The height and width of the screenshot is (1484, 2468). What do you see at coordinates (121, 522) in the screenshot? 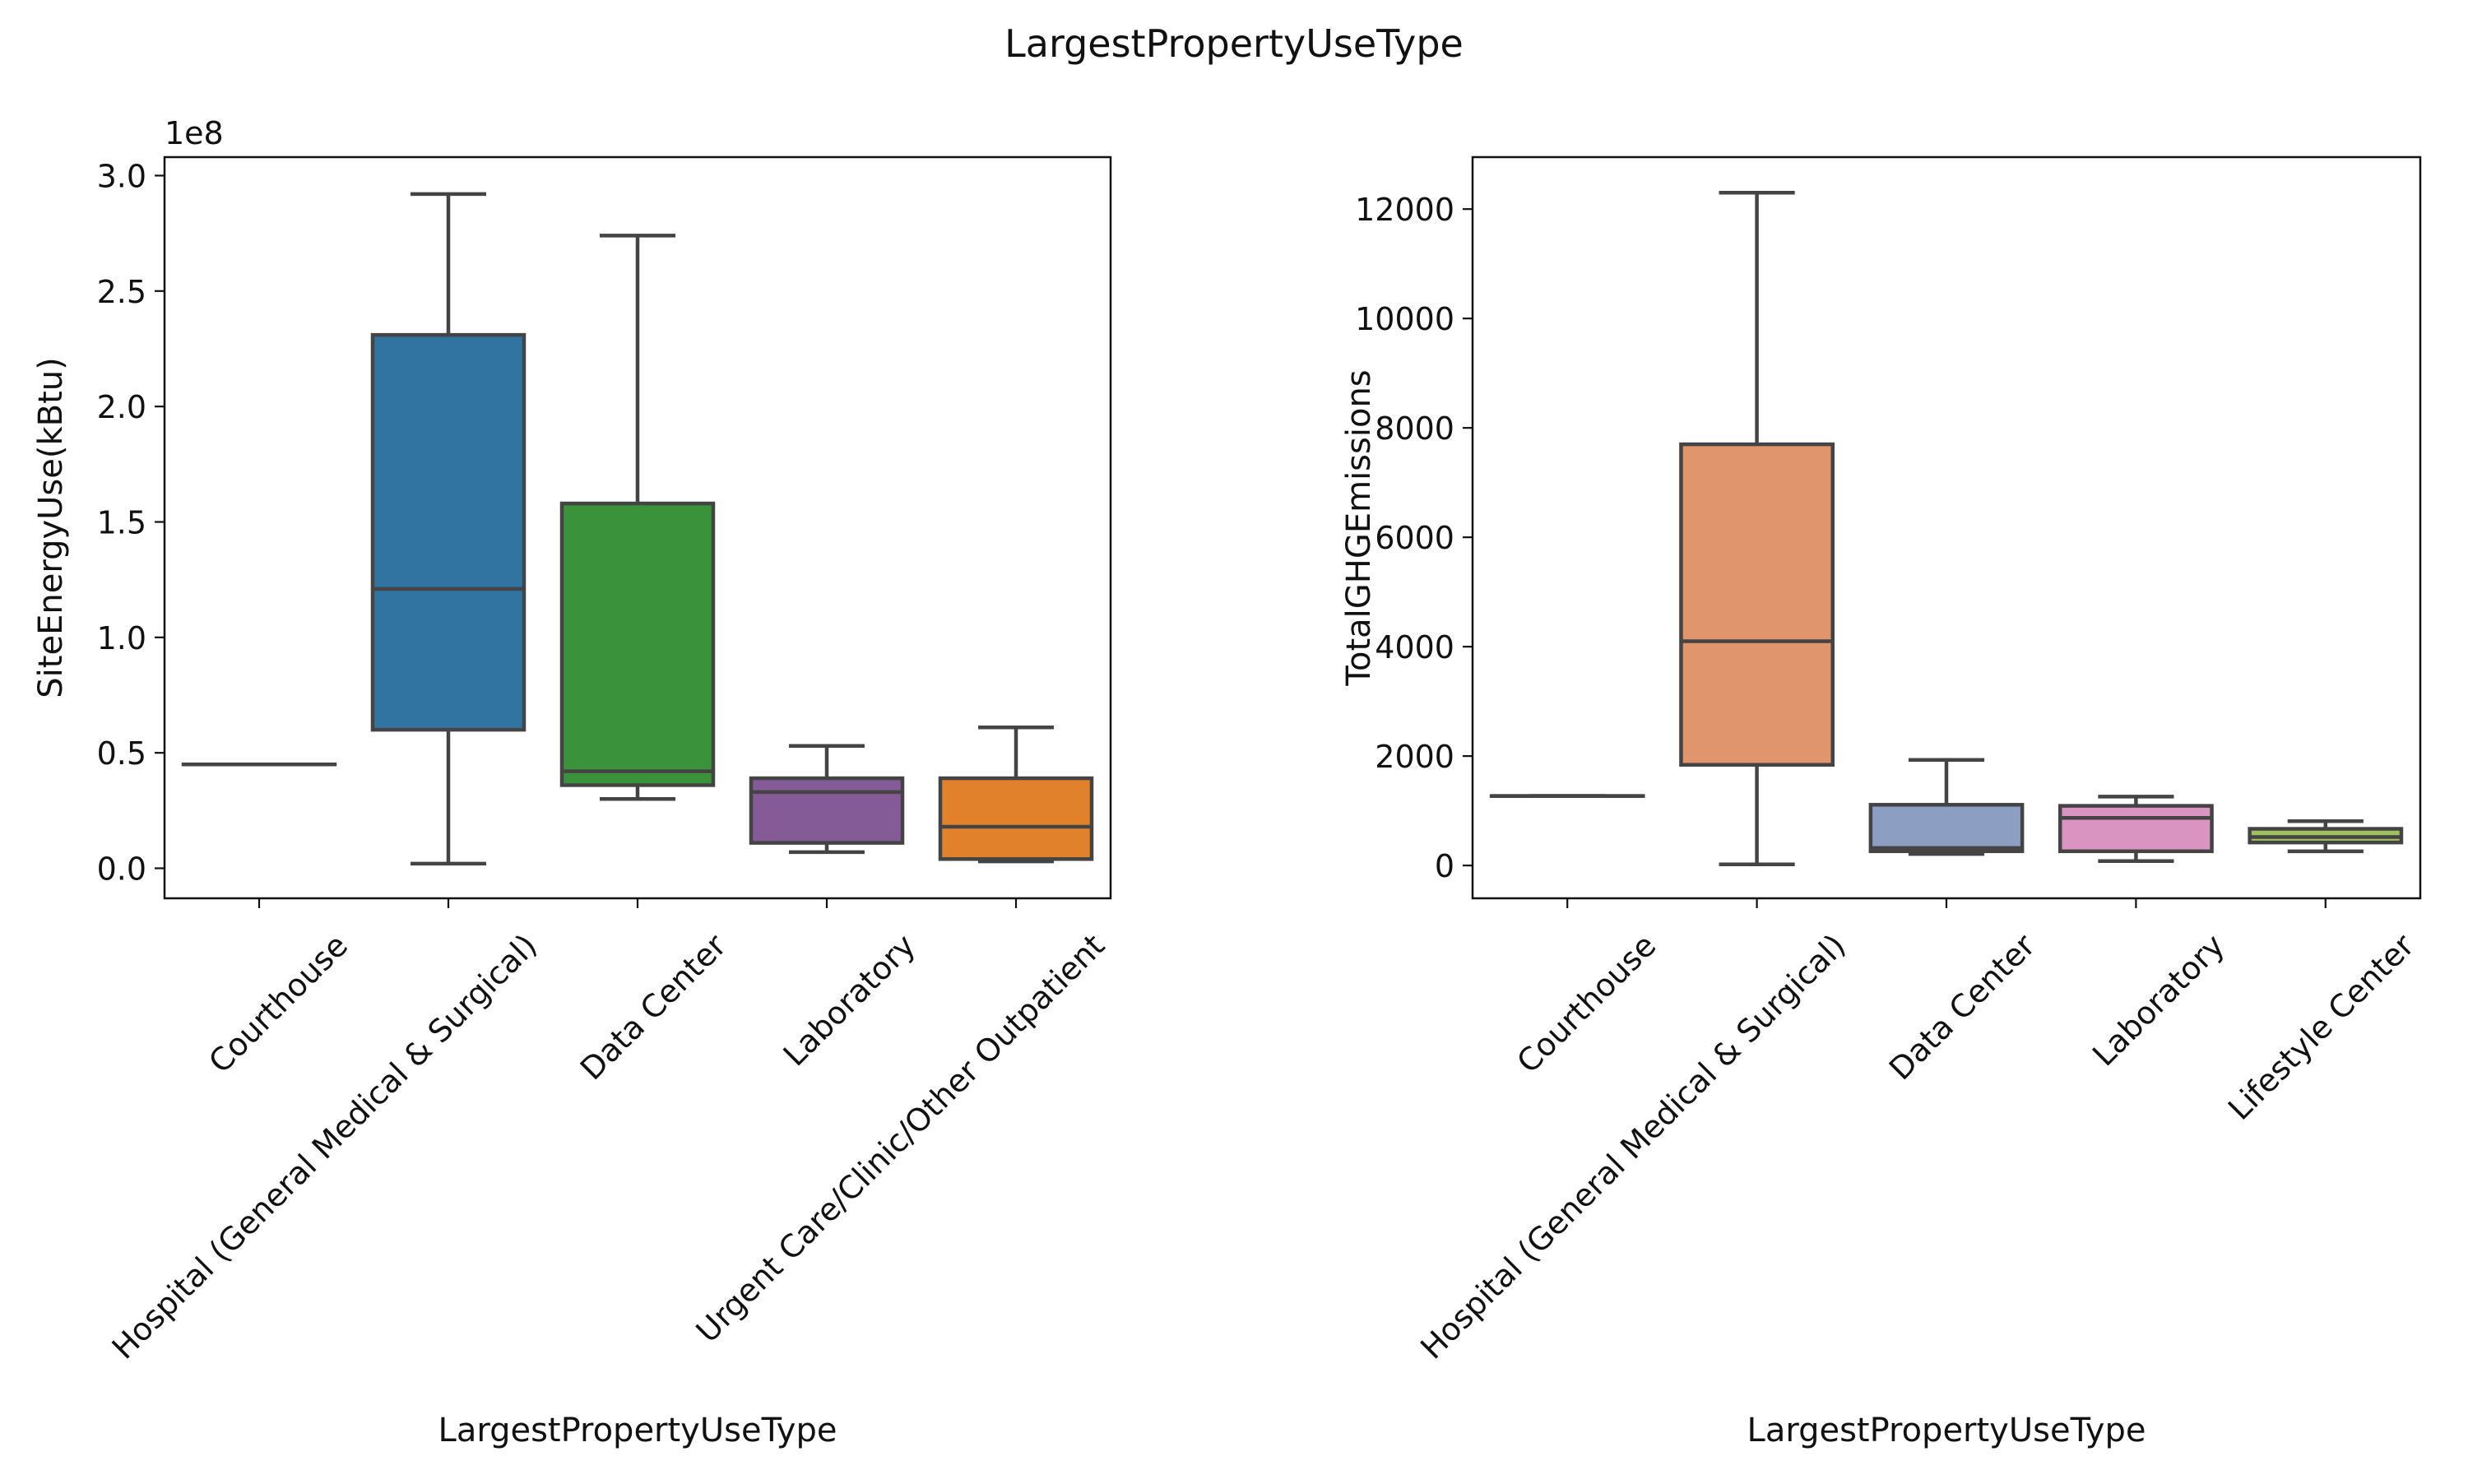
I see `y-tick-label: 1.5` at bounding box center [121, 522].